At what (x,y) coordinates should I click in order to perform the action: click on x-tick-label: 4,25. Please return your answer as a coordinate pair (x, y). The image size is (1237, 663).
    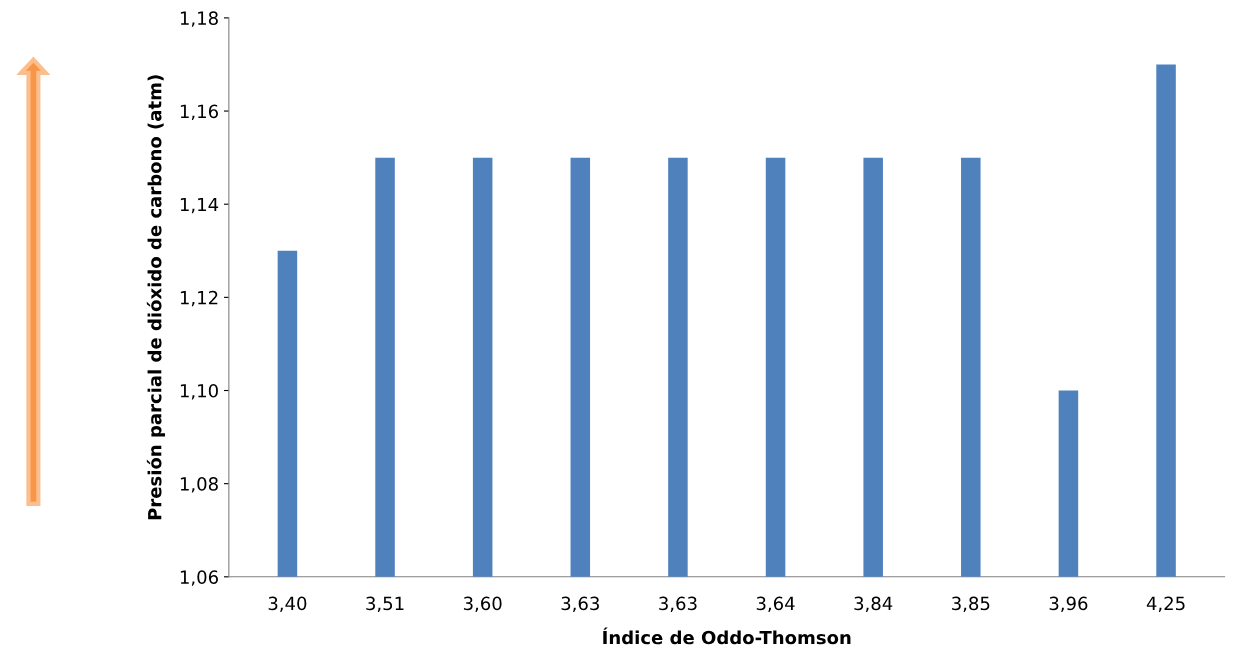
    Looking at the image, I should click on (1165, 604).